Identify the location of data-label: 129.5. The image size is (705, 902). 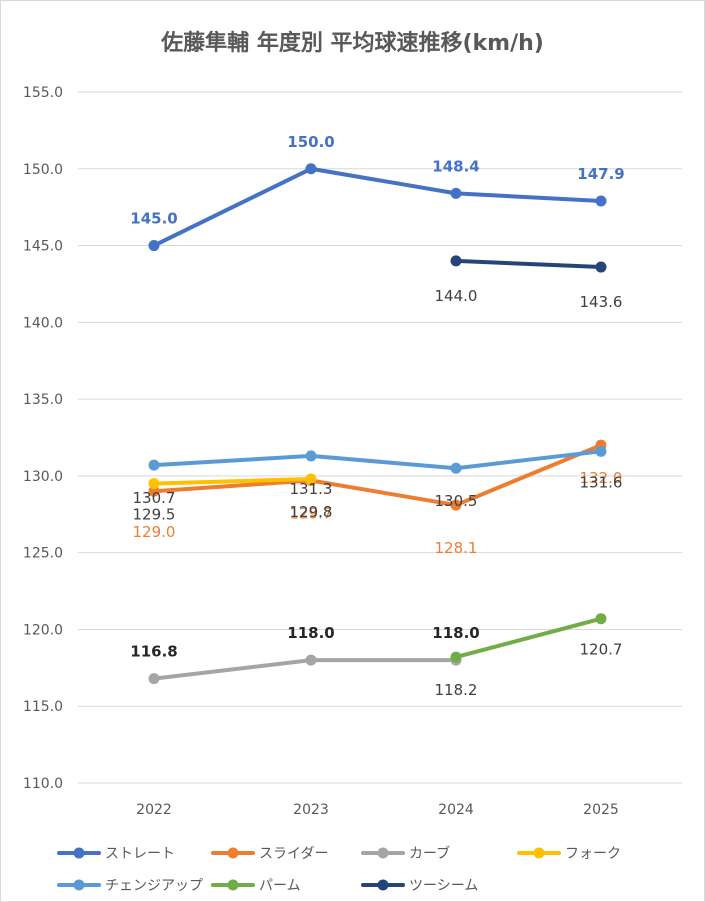
(154, 515).